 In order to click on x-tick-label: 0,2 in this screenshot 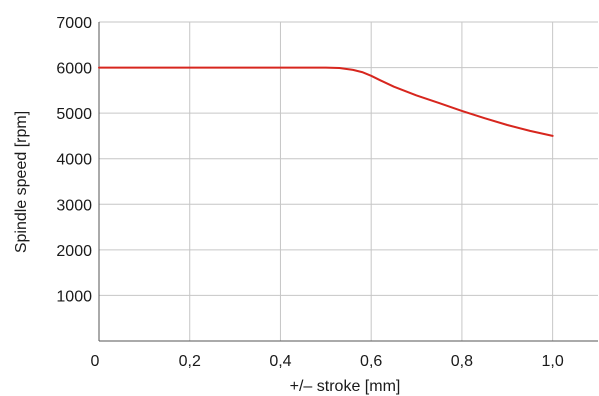, I will do `click(190, 361)`.